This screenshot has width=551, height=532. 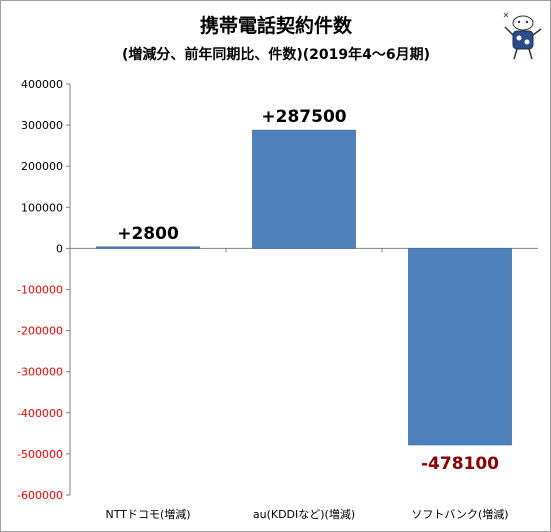 What do you see at coordinates (40, 331) in the screenshot?
I see `y-tick-label: -200000` at bounding box center [40, 331].